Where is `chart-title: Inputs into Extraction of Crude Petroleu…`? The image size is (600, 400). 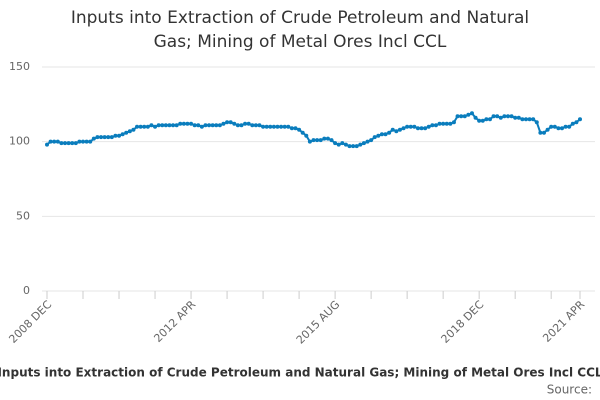 chart-title: Inputs into Extraction of Crude Petroleu… is located at coordinates (300, 30).